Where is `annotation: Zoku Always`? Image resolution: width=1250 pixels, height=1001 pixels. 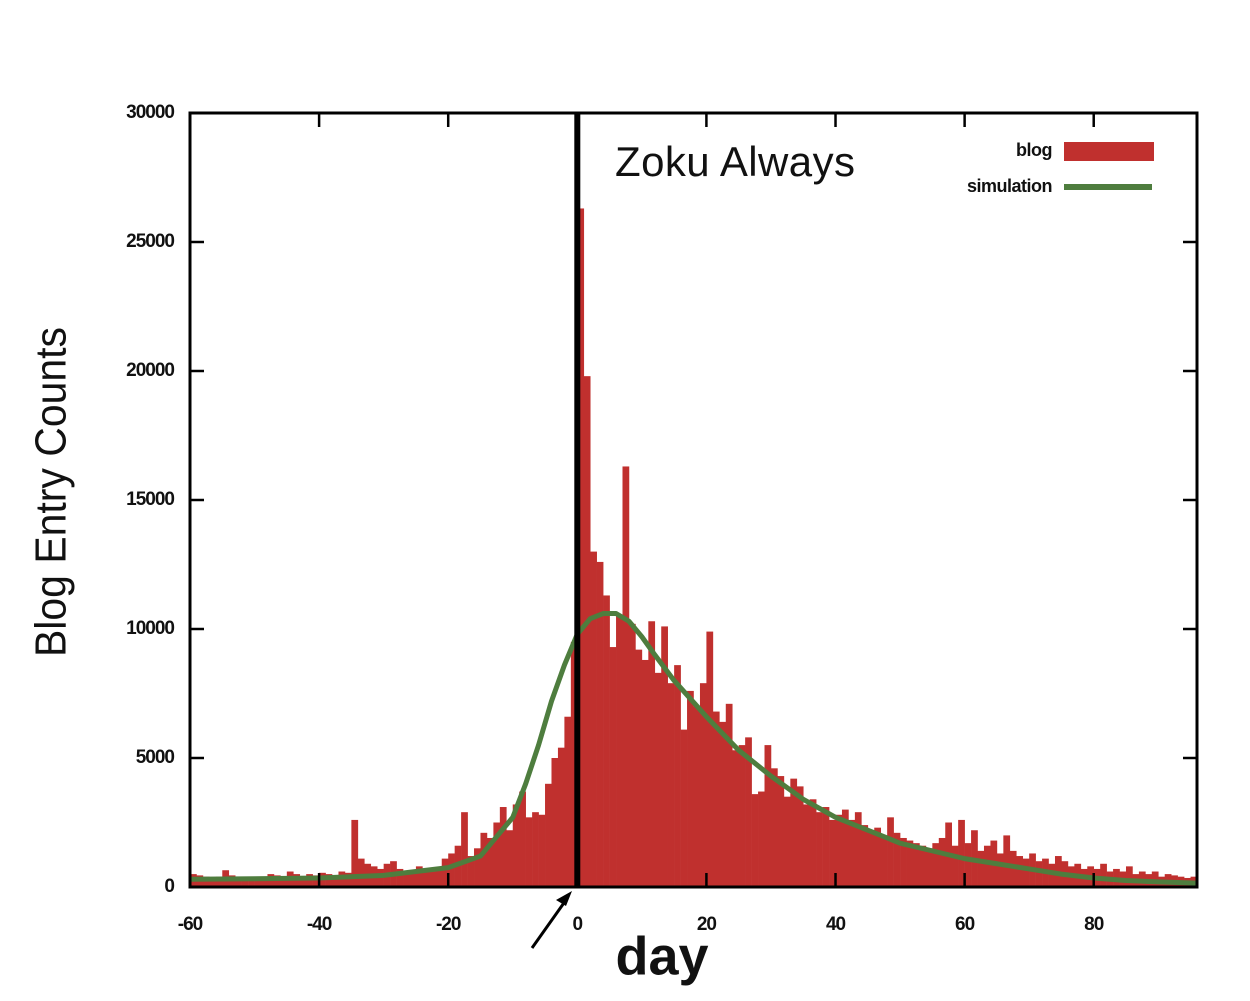 annotation: Zoku Always is located at coordinates (735, 161).